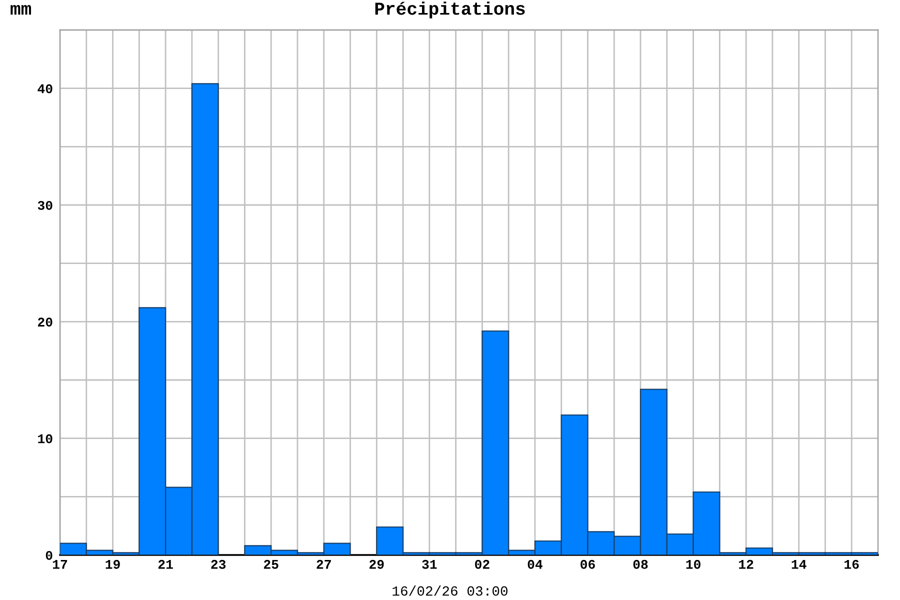  Describe the element at coordinates (45, 205) in the screenshot. I see `y-tick-label: 30` at that location.